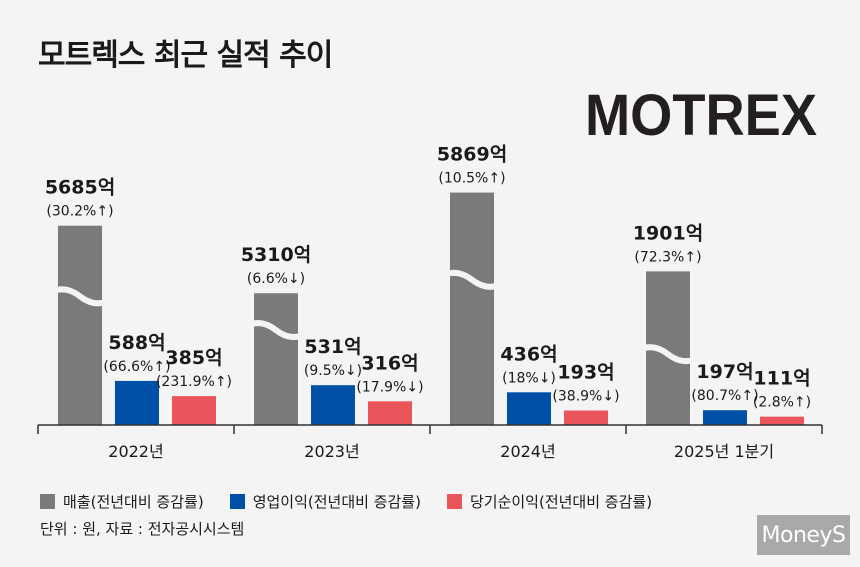 Image resolution: width=860 pixels, height=567 pixels. Describe the element at coordinates (336, 502) in the screenshot. I see `legend-label-operating: 영업이익(전년대비 증감률)` at that location.